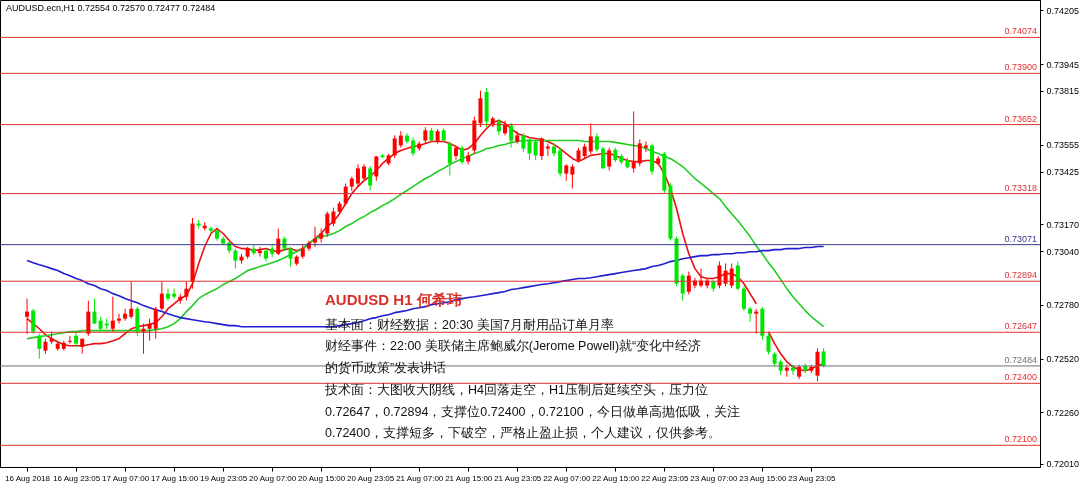  What do you see at coordinates (812, 478) in the screenshot?
I see `x-tick-label: 23 Aug 23:05` at bounding box center [812, 478].